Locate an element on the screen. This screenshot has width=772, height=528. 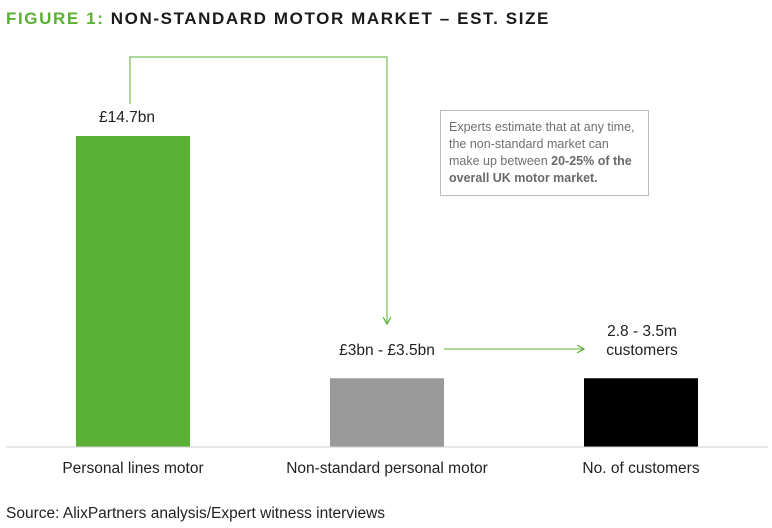
annotation-bold-tail: of the overall UK motor market. is located at coordinates (540, 169).